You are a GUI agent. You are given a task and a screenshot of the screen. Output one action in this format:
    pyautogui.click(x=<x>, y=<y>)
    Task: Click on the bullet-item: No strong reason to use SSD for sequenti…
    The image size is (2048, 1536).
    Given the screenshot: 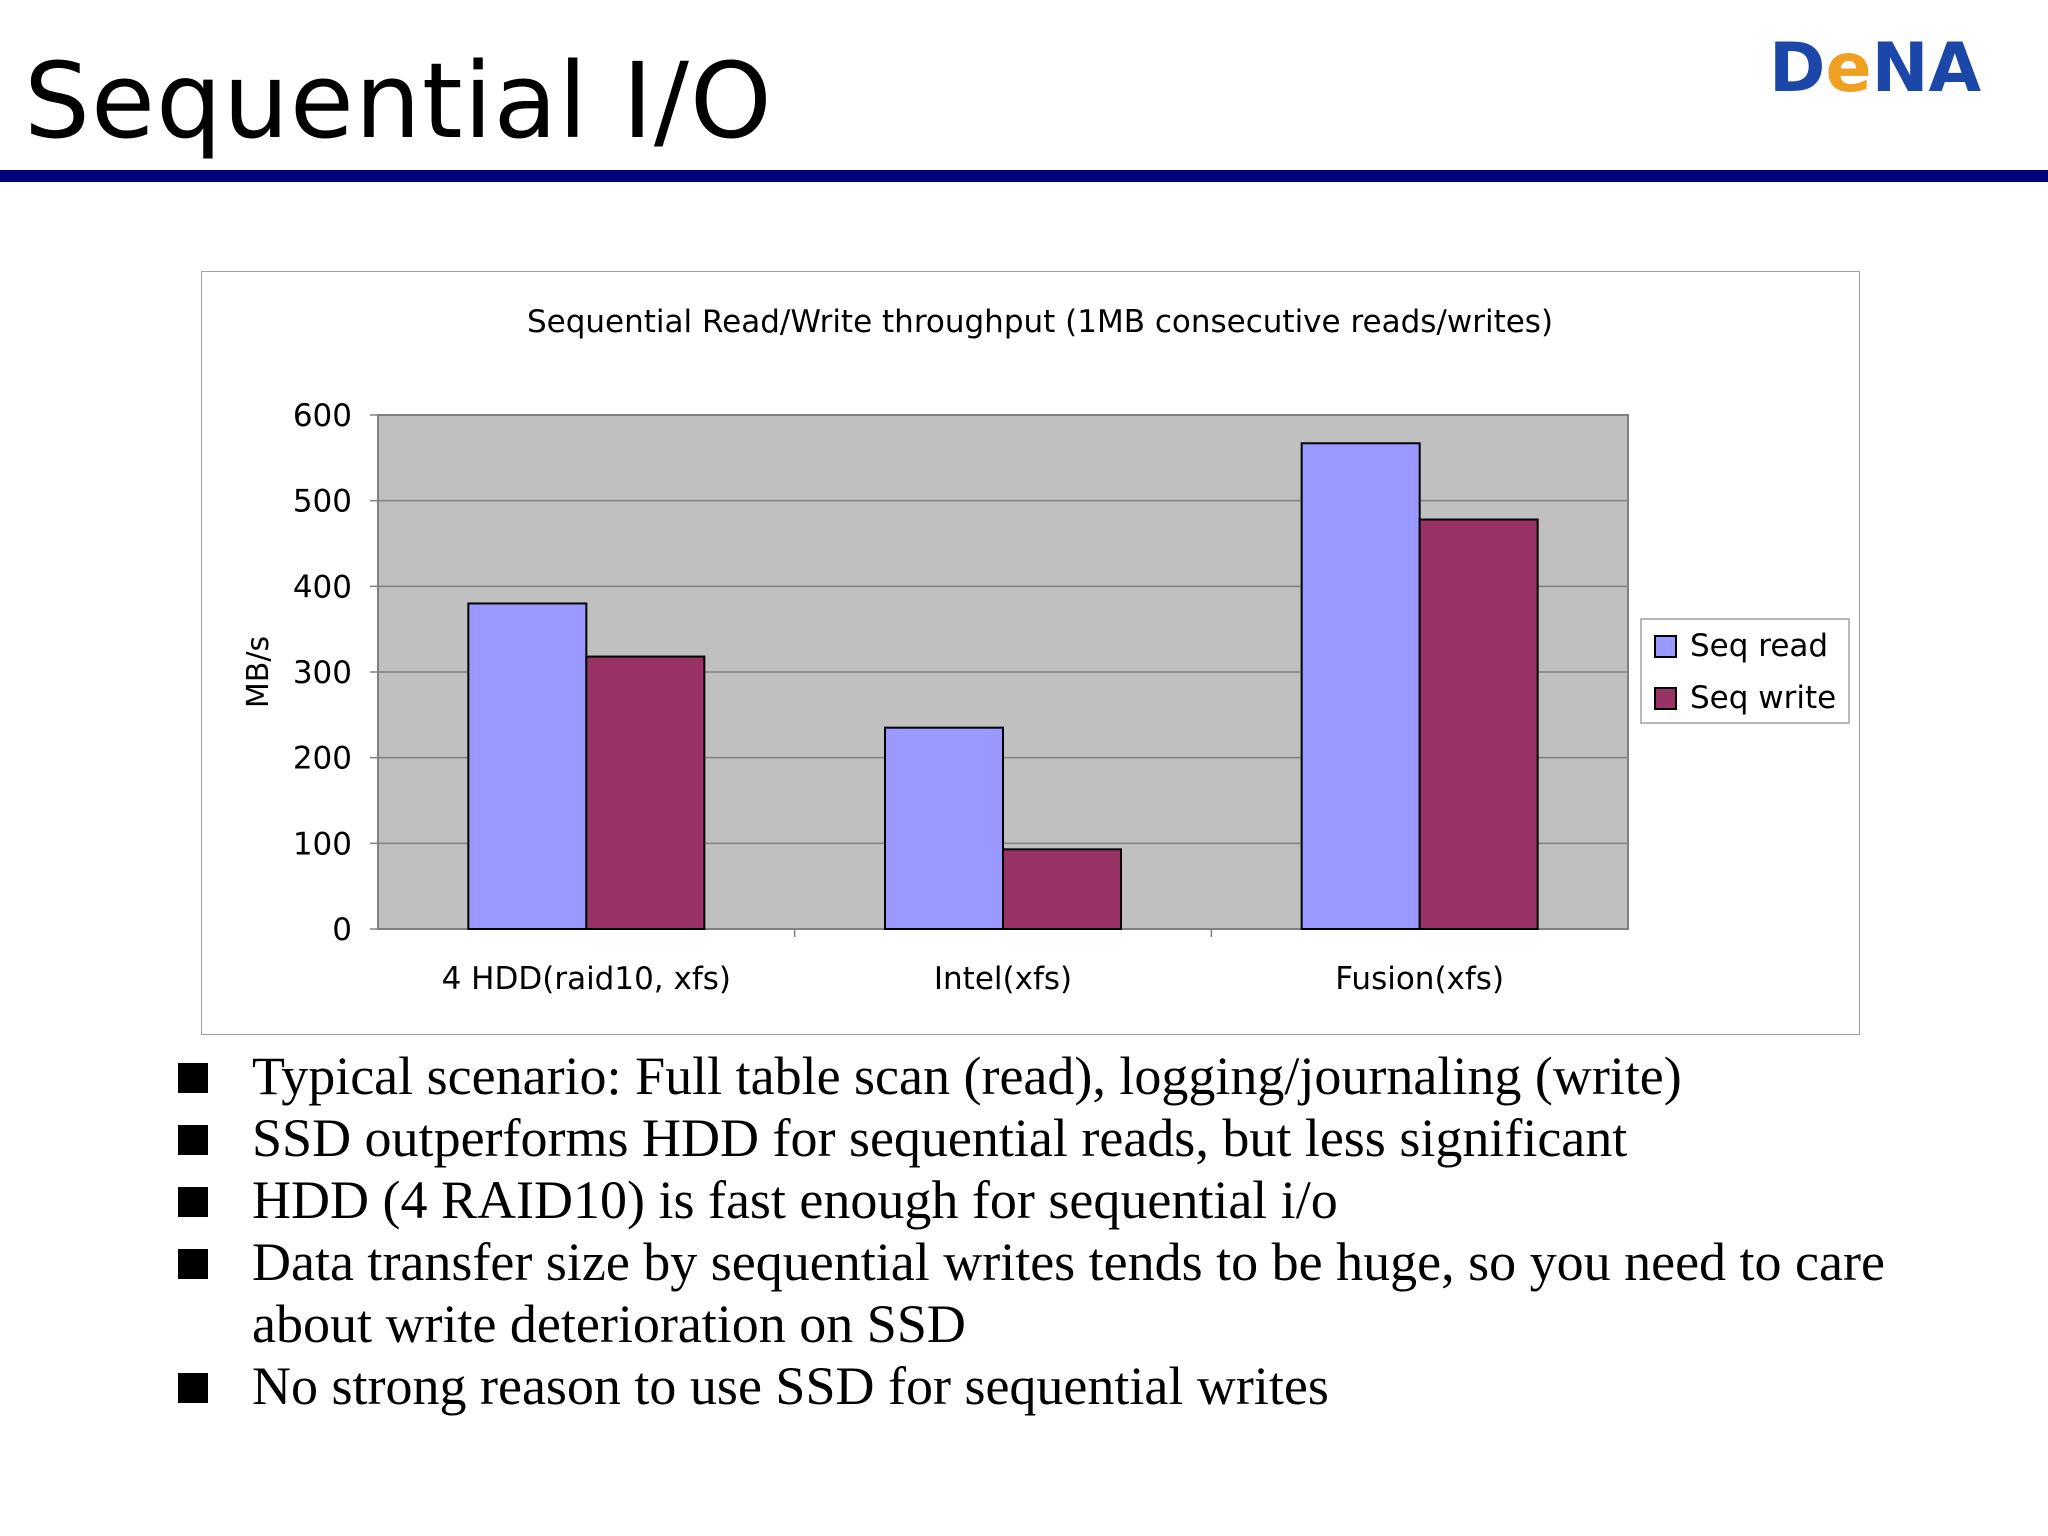 What is the action you would take?
    pyautogui.click(x=1088, y=1386)
    